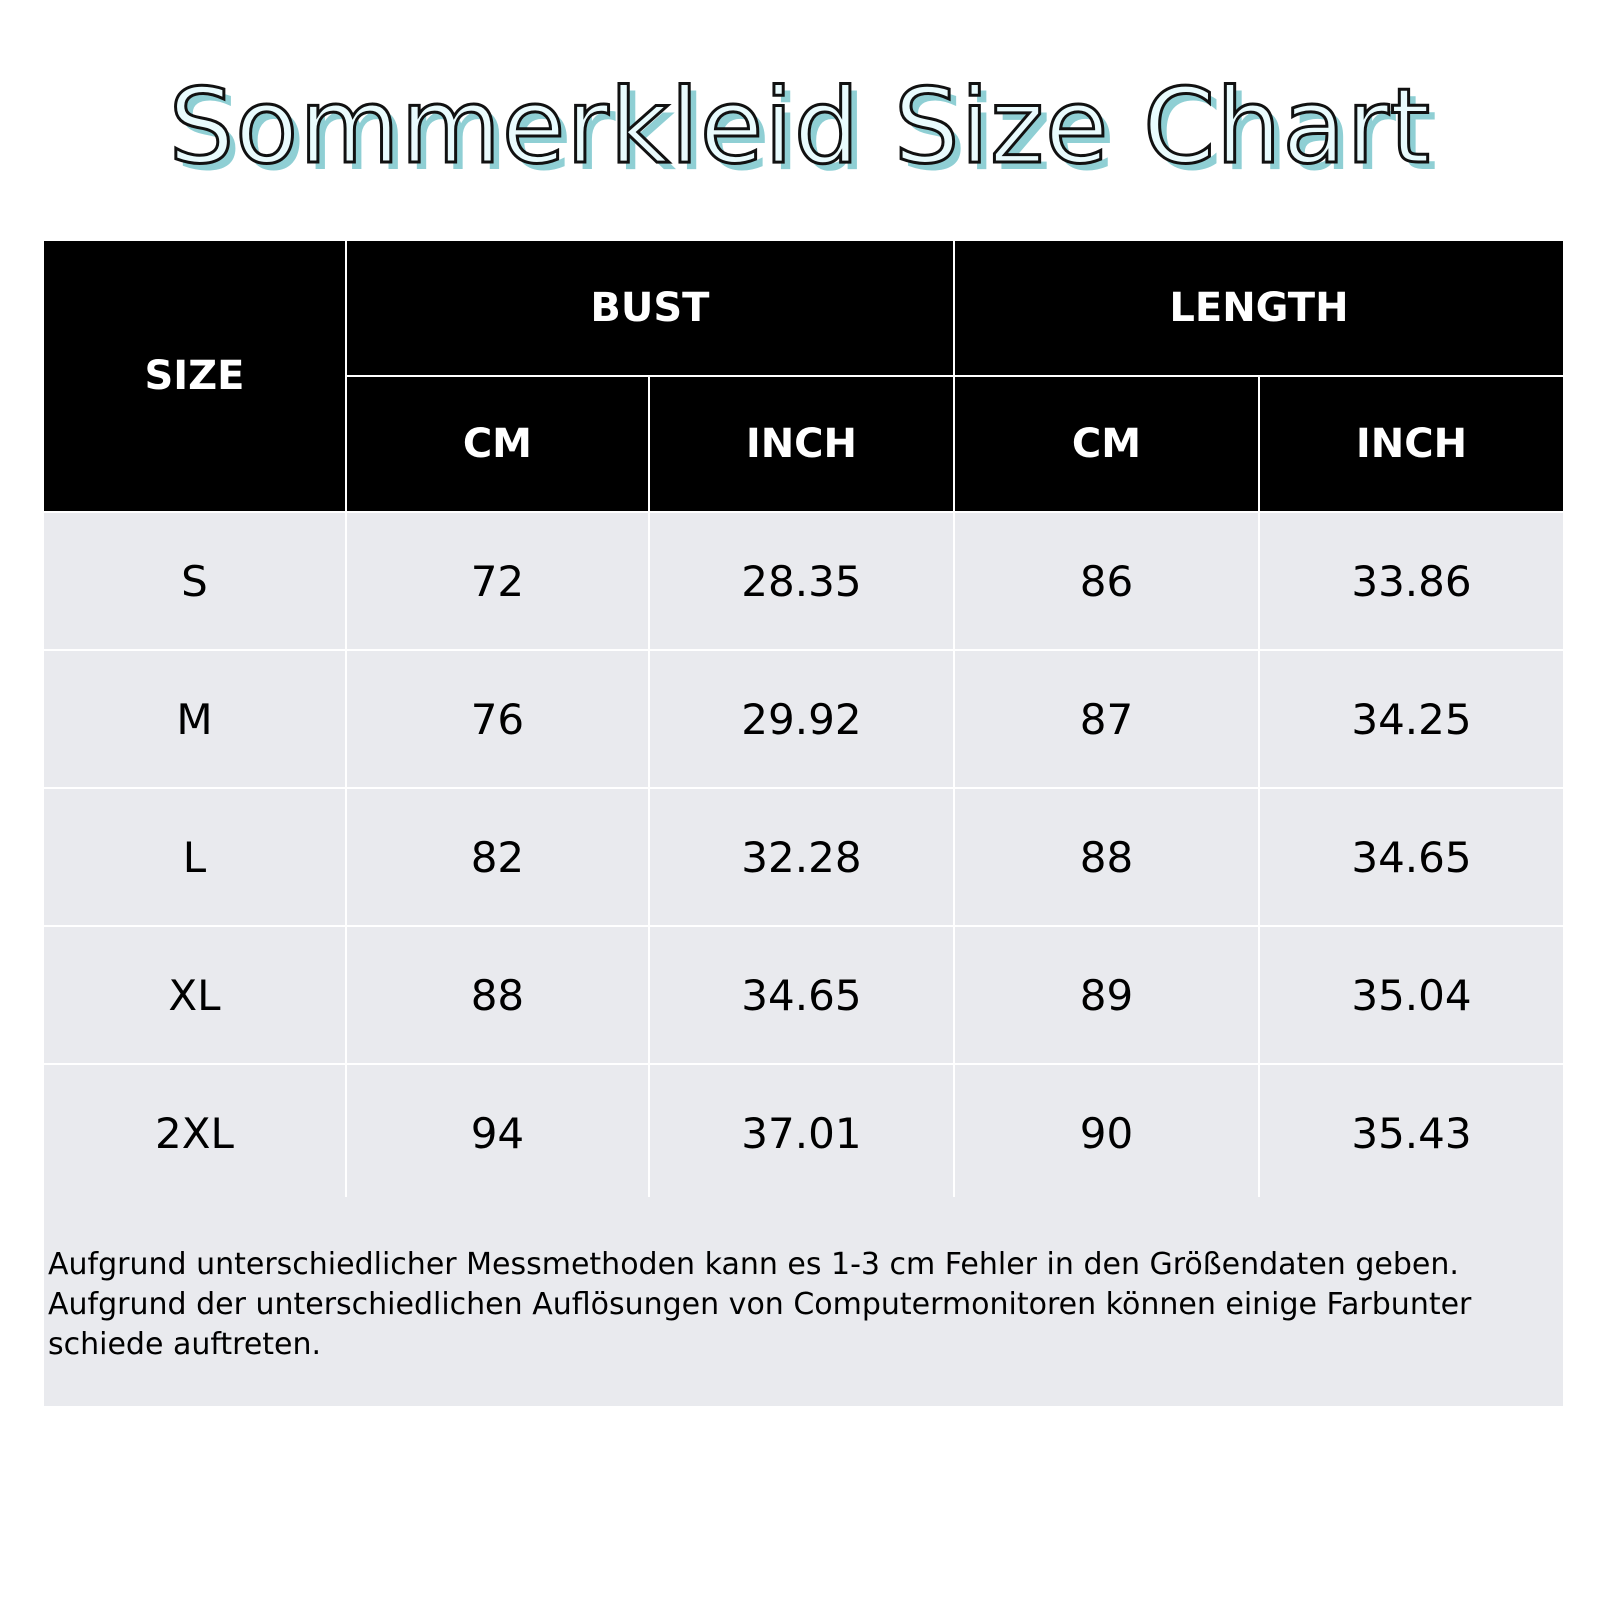 The width and height of the screenshot is (1600, 1600). What do you see at coordinates (497, 995) in the screenshot?
I see `cell-bust-cm: 88` at bounding box center [497, 995].